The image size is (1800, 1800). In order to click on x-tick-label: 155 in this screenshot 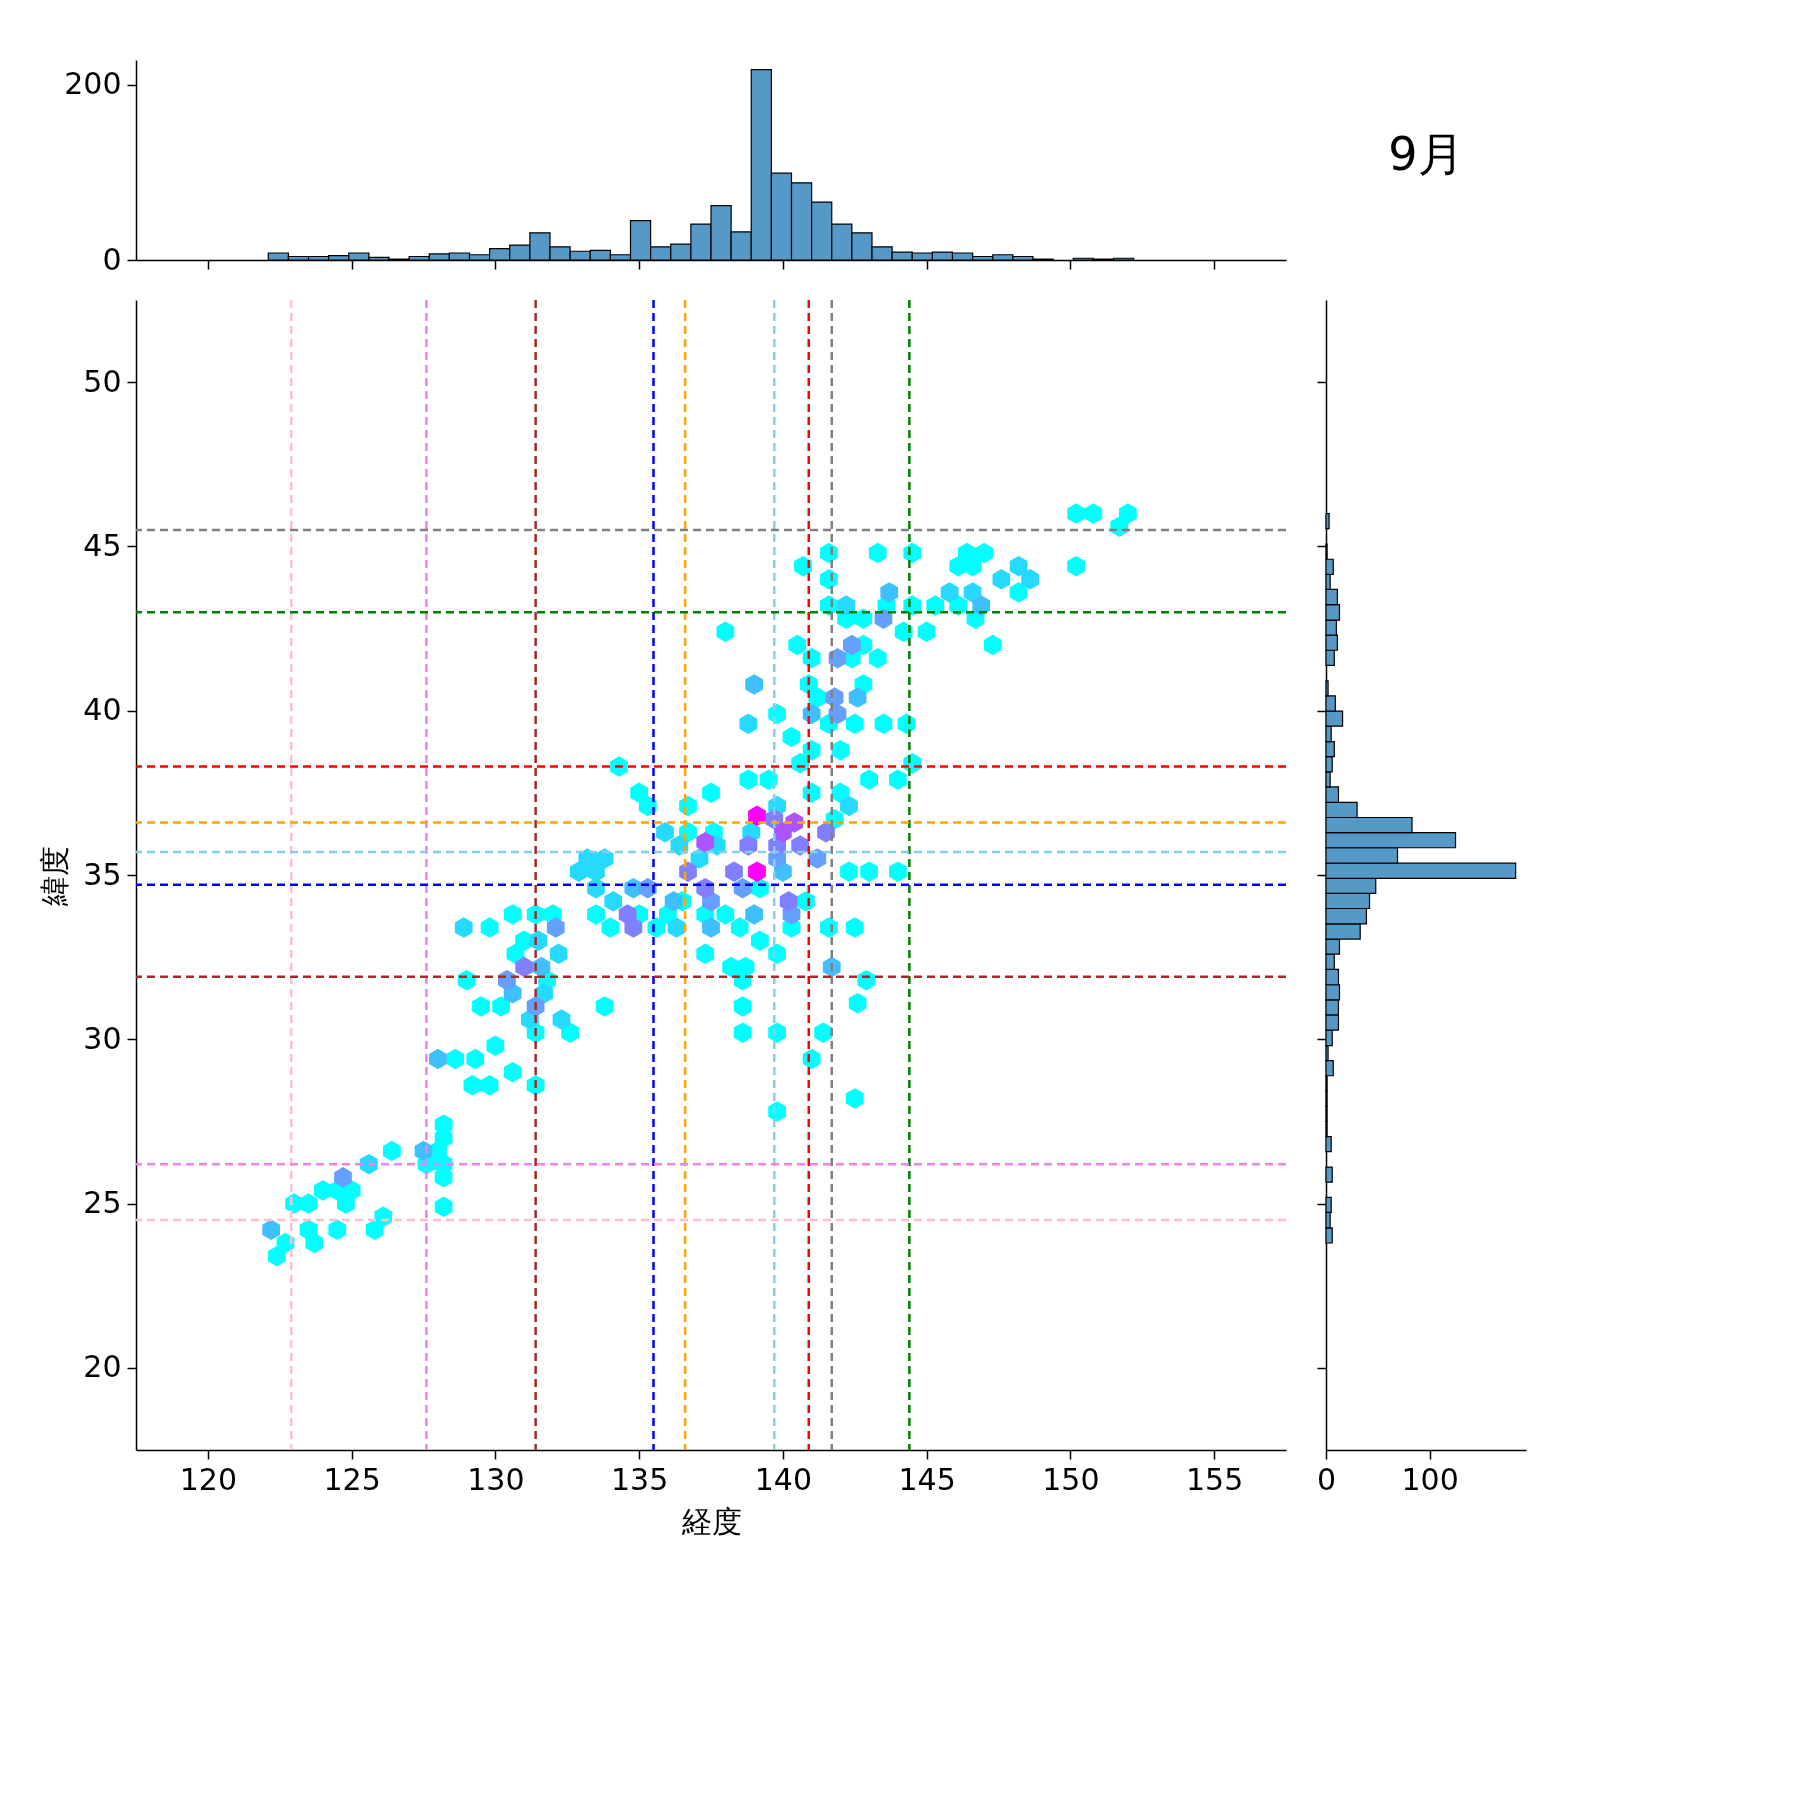, I will do `click(1214, 1479)`.